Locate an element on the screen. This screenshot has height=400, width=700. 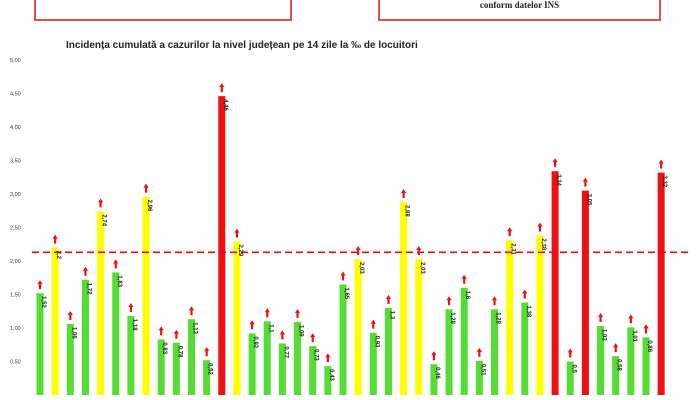
bar-value-label: 1,28 is located at coordinates (498, 318).